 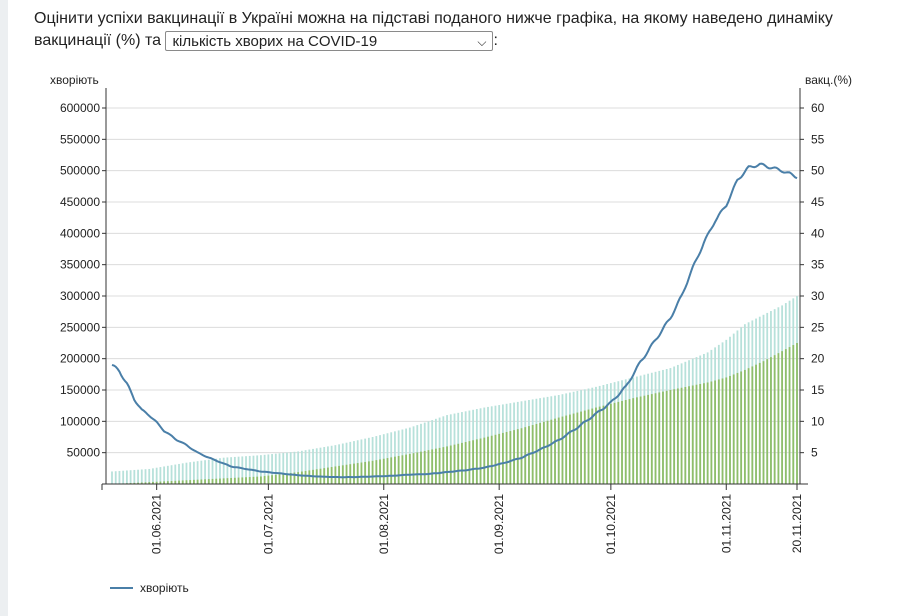 I want to click on x-tick-label: 01.10.2021, so click(x=611, y=524).